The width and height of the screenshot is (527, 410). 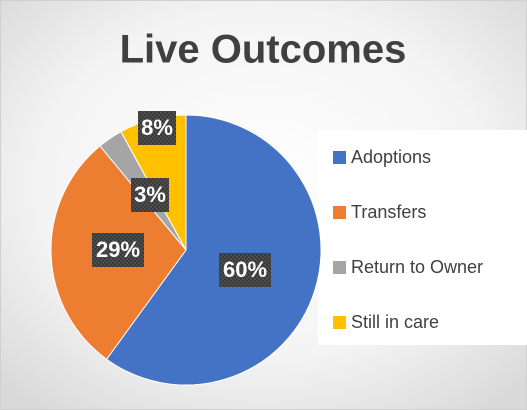 I want to click on legend-label: Adoptions, so click(x=391, y=157).